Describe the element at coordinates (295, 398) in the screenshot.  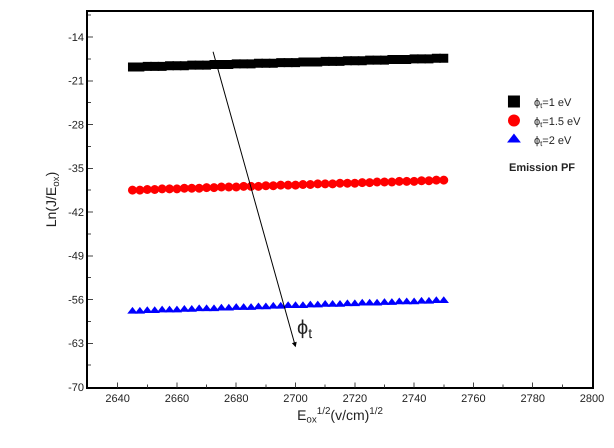
I see `x-tick-label: 2700` at that location.